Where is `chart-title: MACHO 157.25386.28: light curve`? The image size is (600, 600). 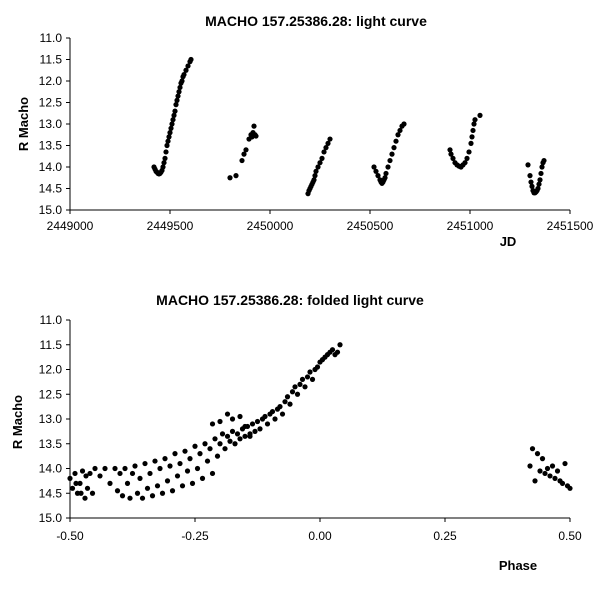
chart-title: MACHO 157.25386.28: light curve is located at coordinates (316, 21).